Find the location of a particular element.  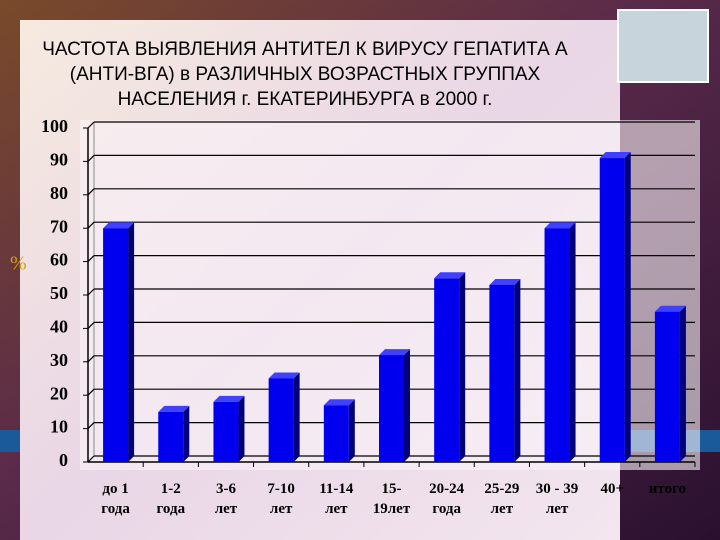

y-tick-label: 50 is located at coordinates (59, 293).